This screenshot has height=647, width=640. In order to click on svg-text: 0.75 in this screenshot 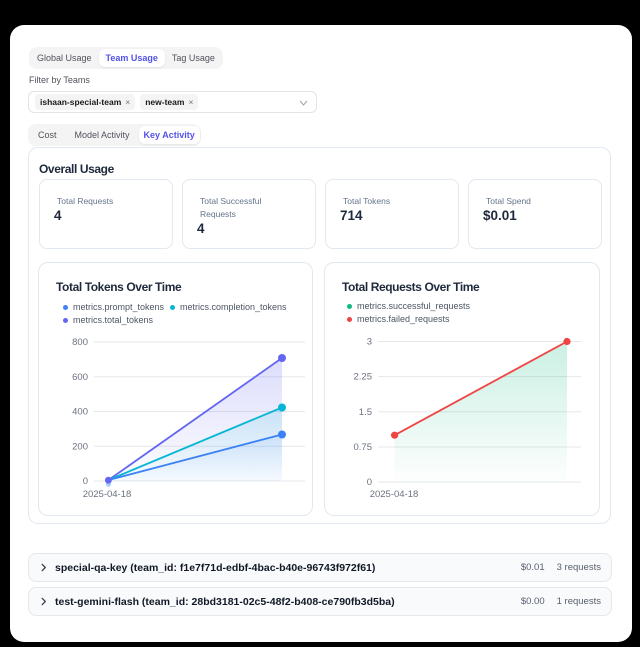, I will do `click(363, 447)`.